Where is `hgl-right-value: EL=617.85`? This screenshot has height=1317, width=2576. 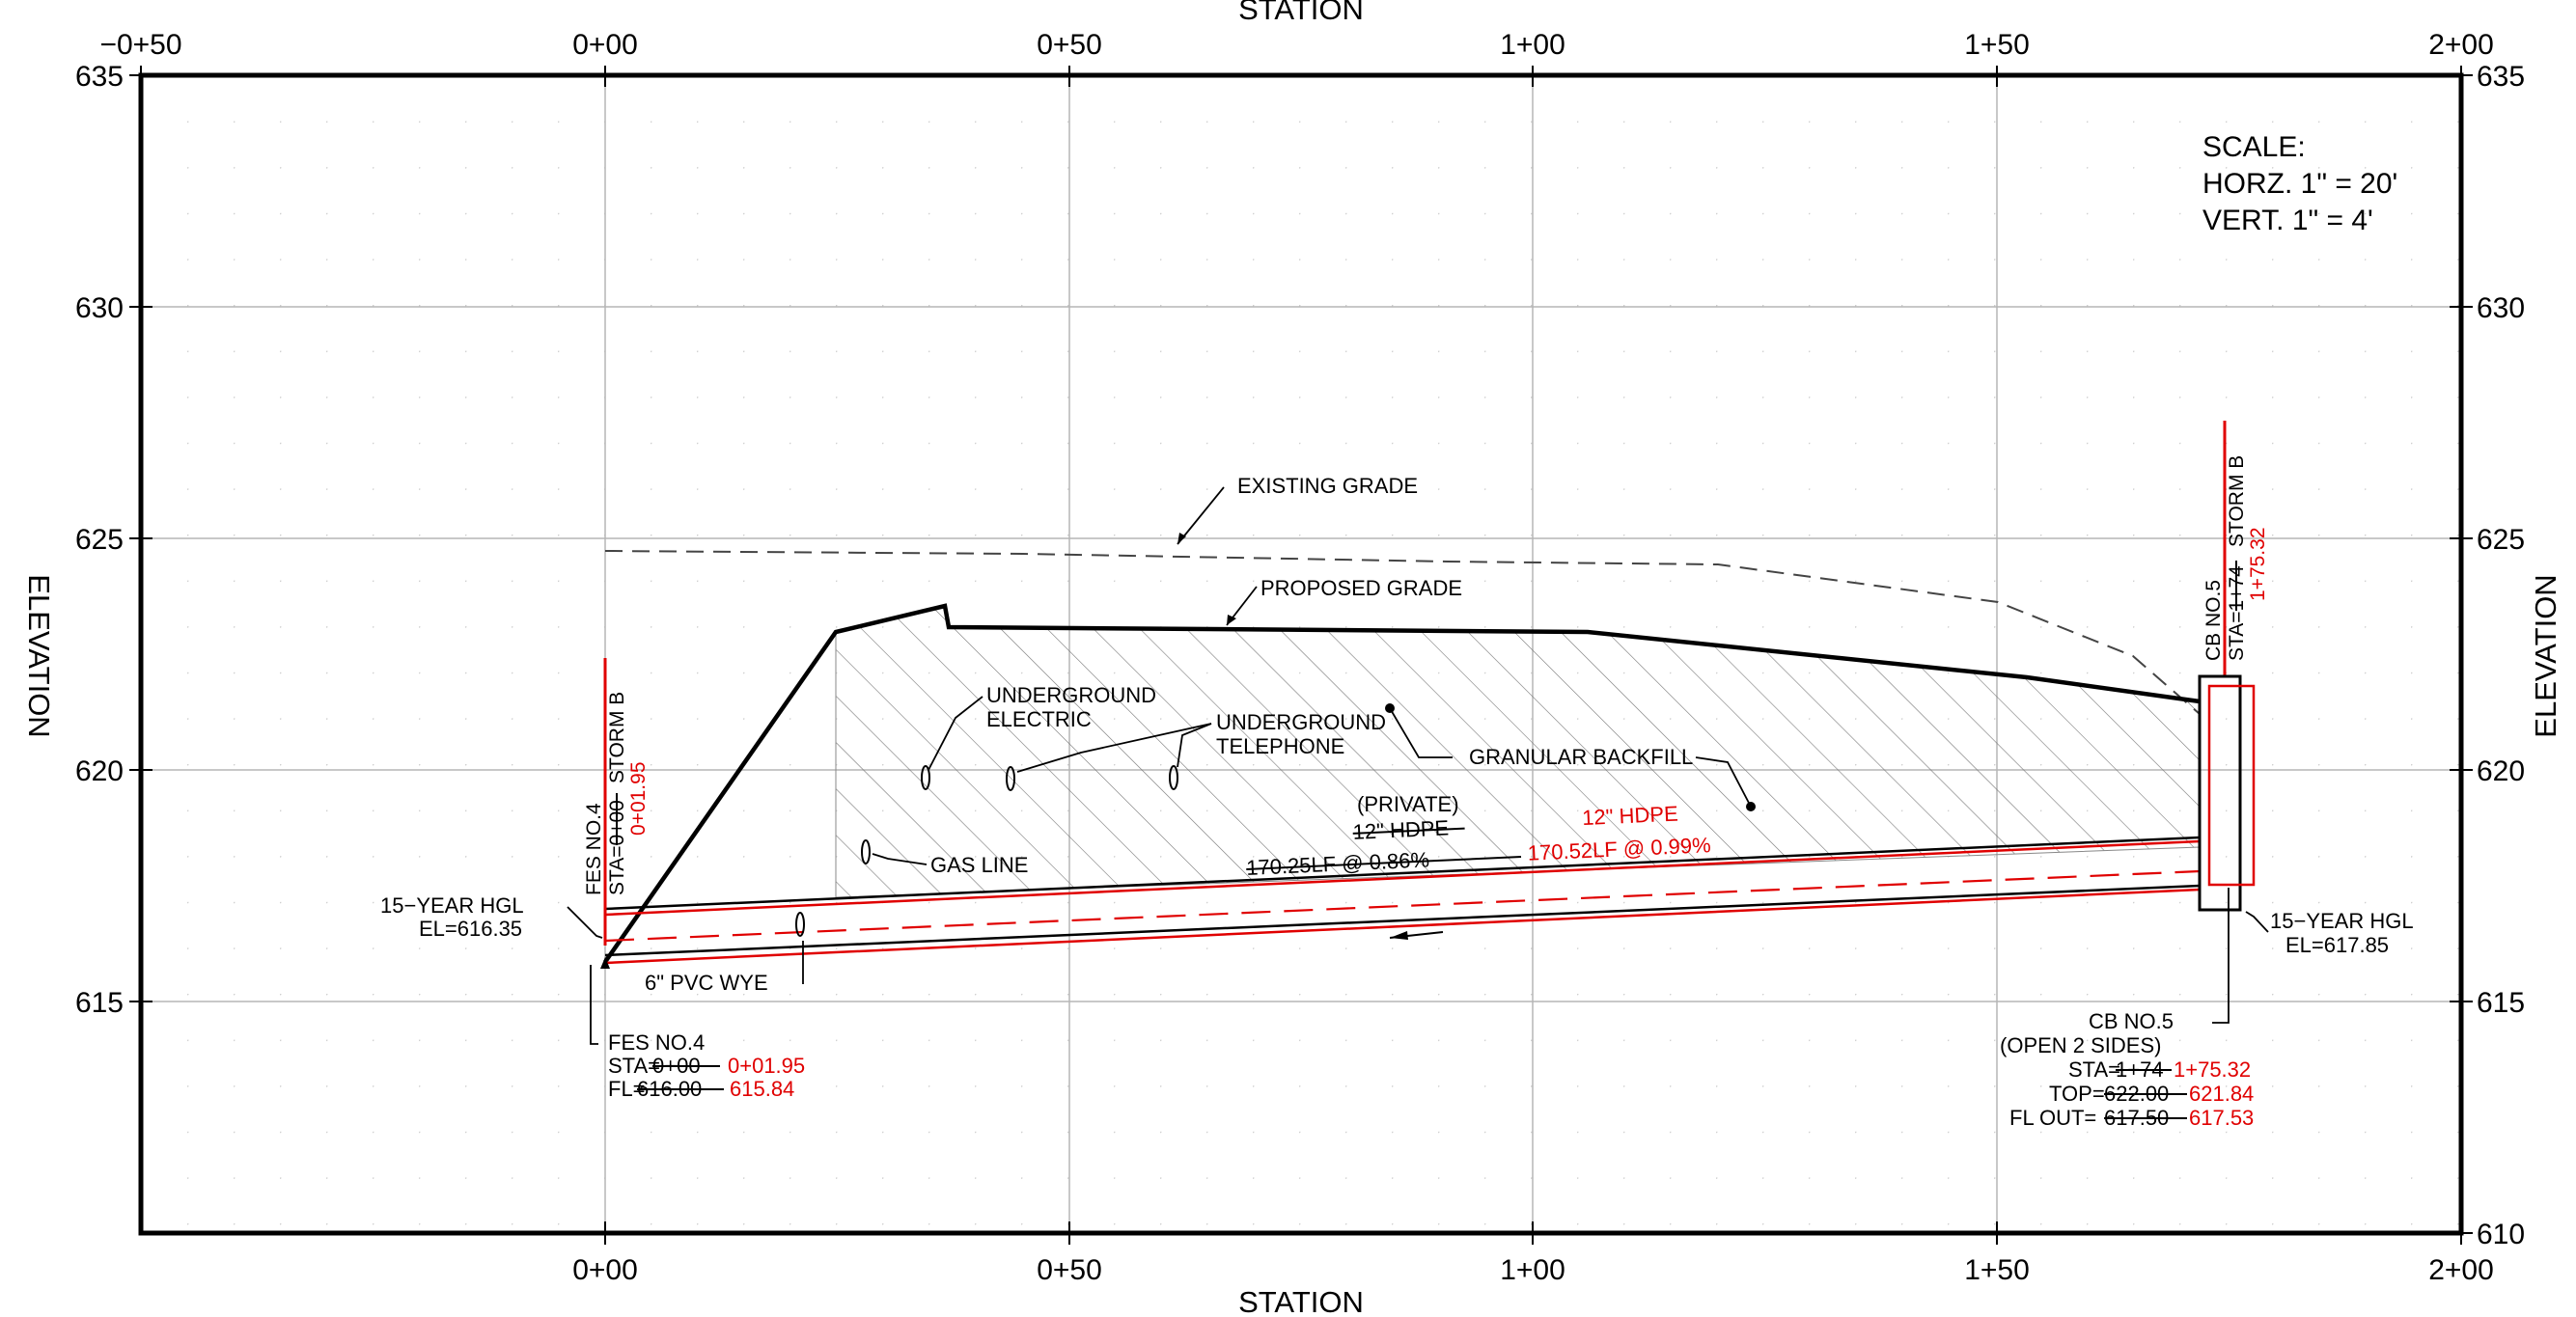
hgl-right-value: EL=617.85 is located at coordinates (2337, 945).